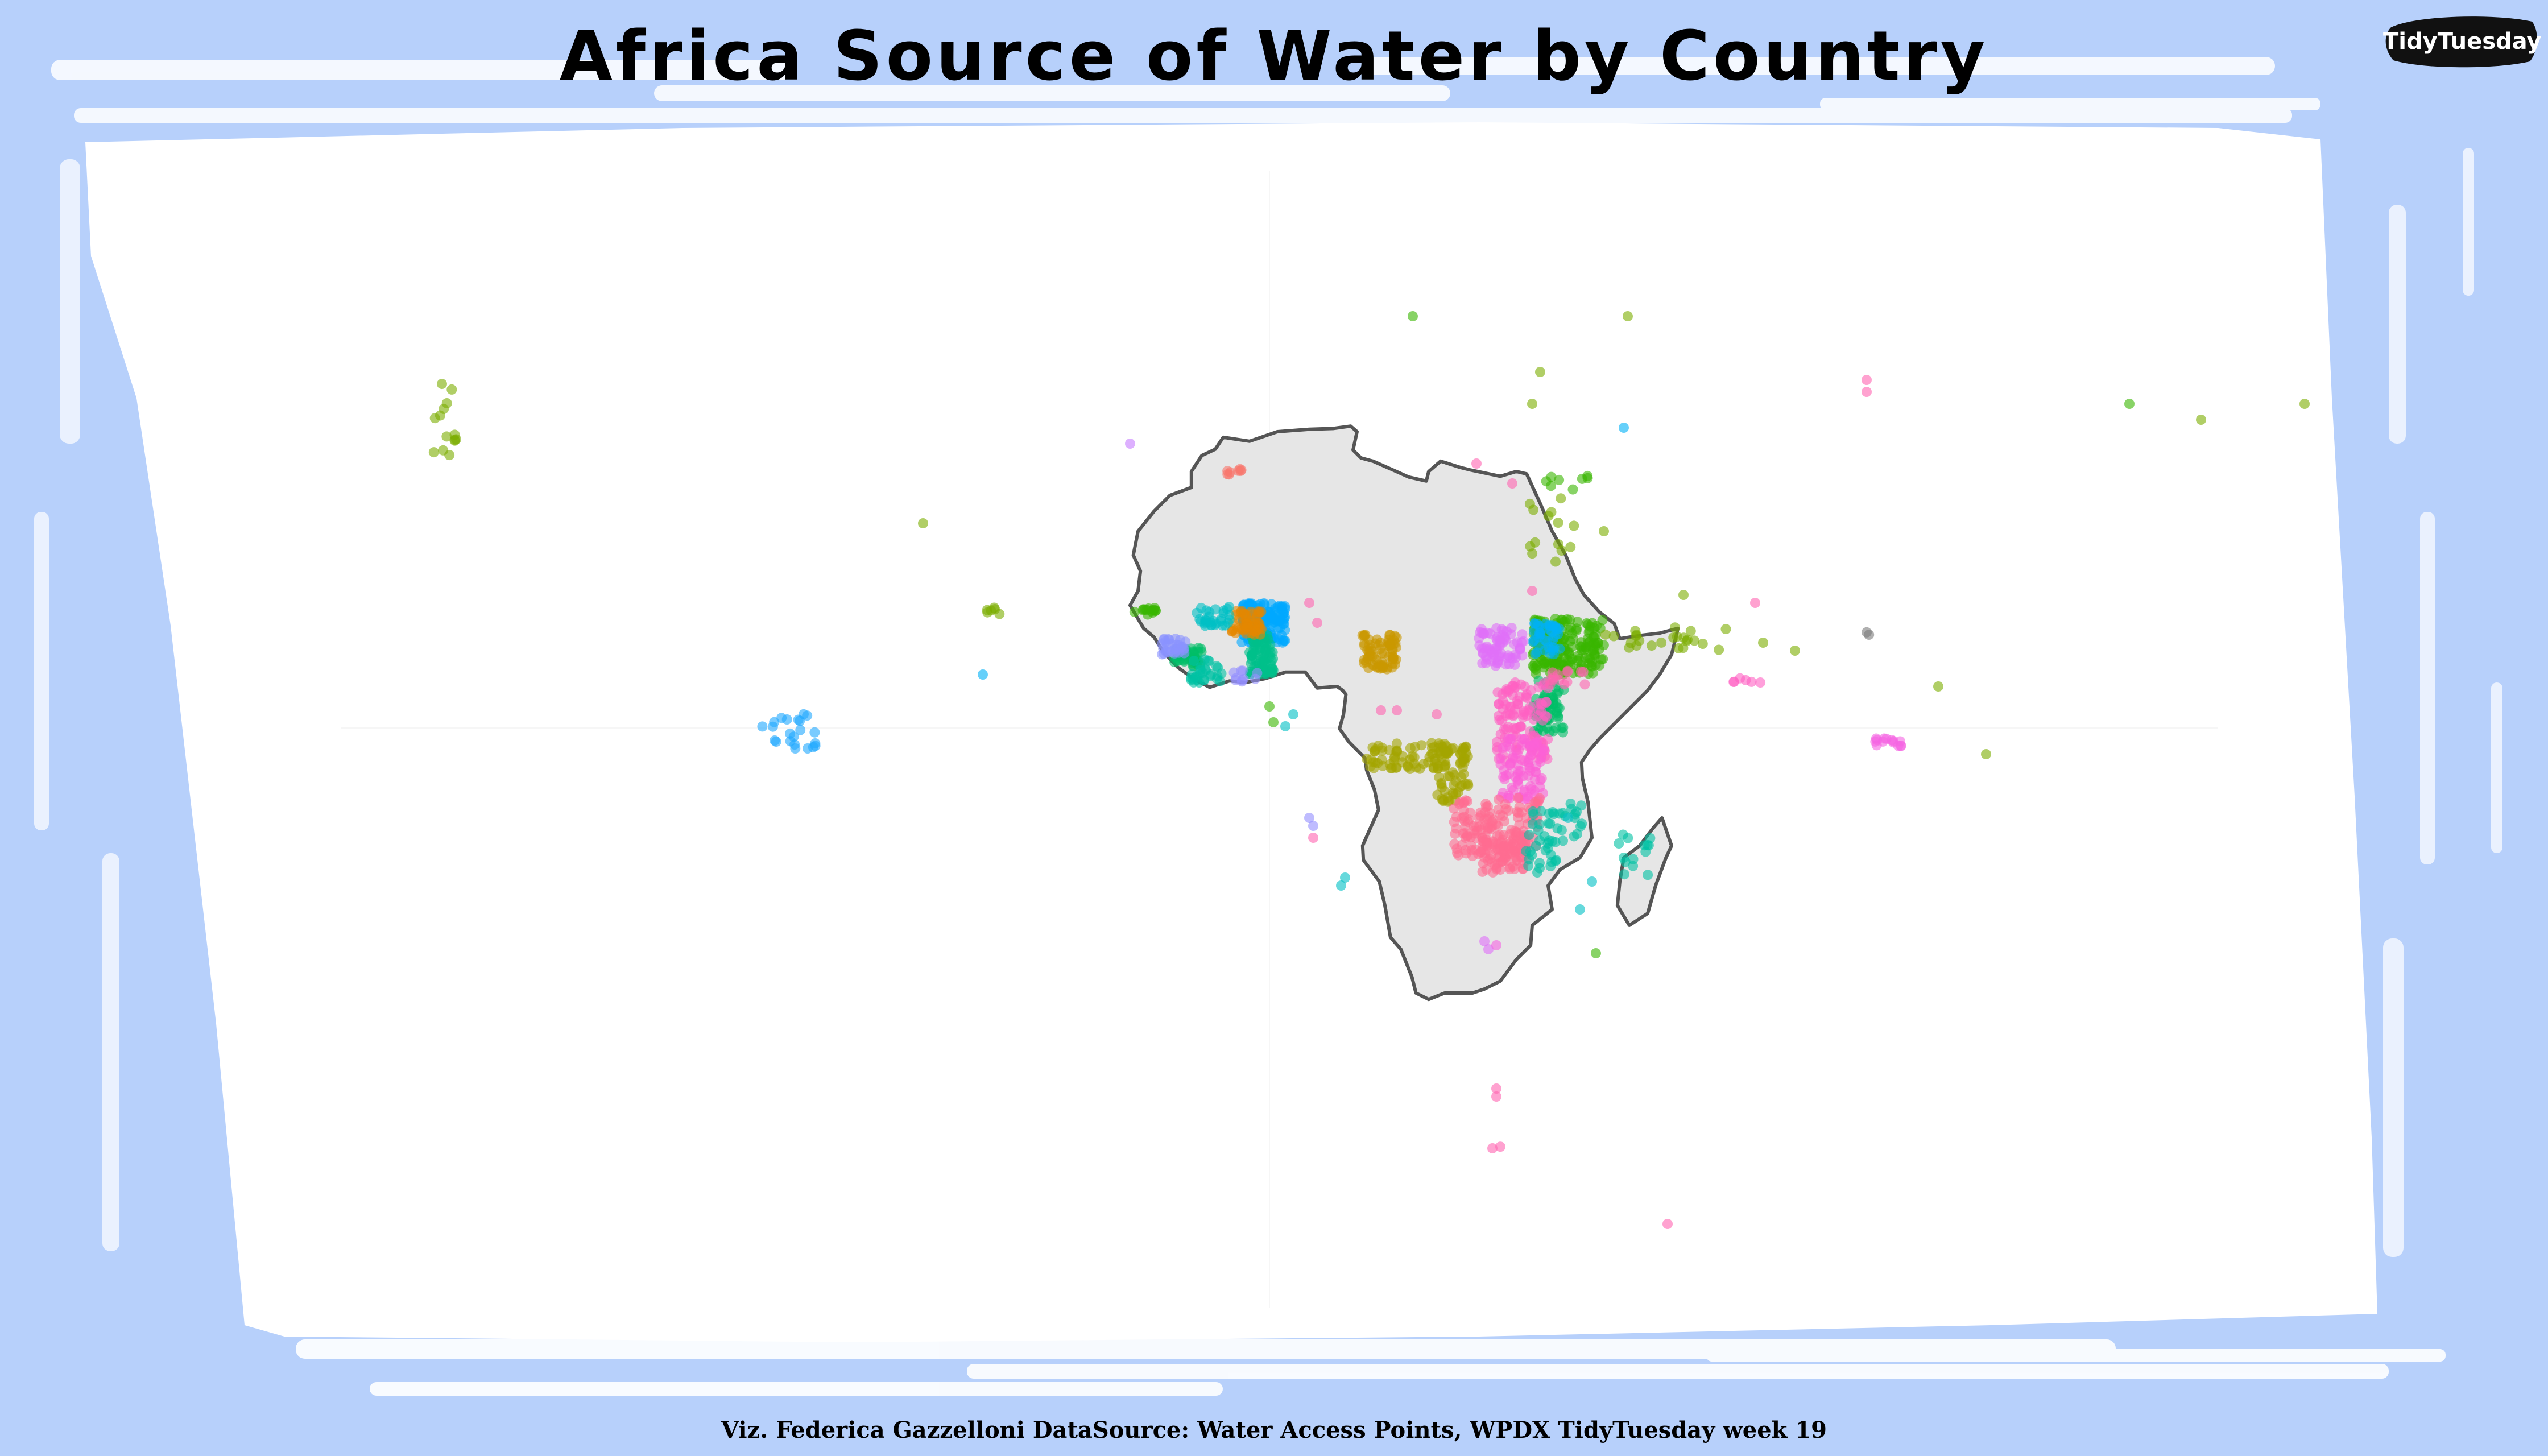 This screenshot has width=2548, height=1456. I want to click on badge-blob-shape, so click(2461, 42).